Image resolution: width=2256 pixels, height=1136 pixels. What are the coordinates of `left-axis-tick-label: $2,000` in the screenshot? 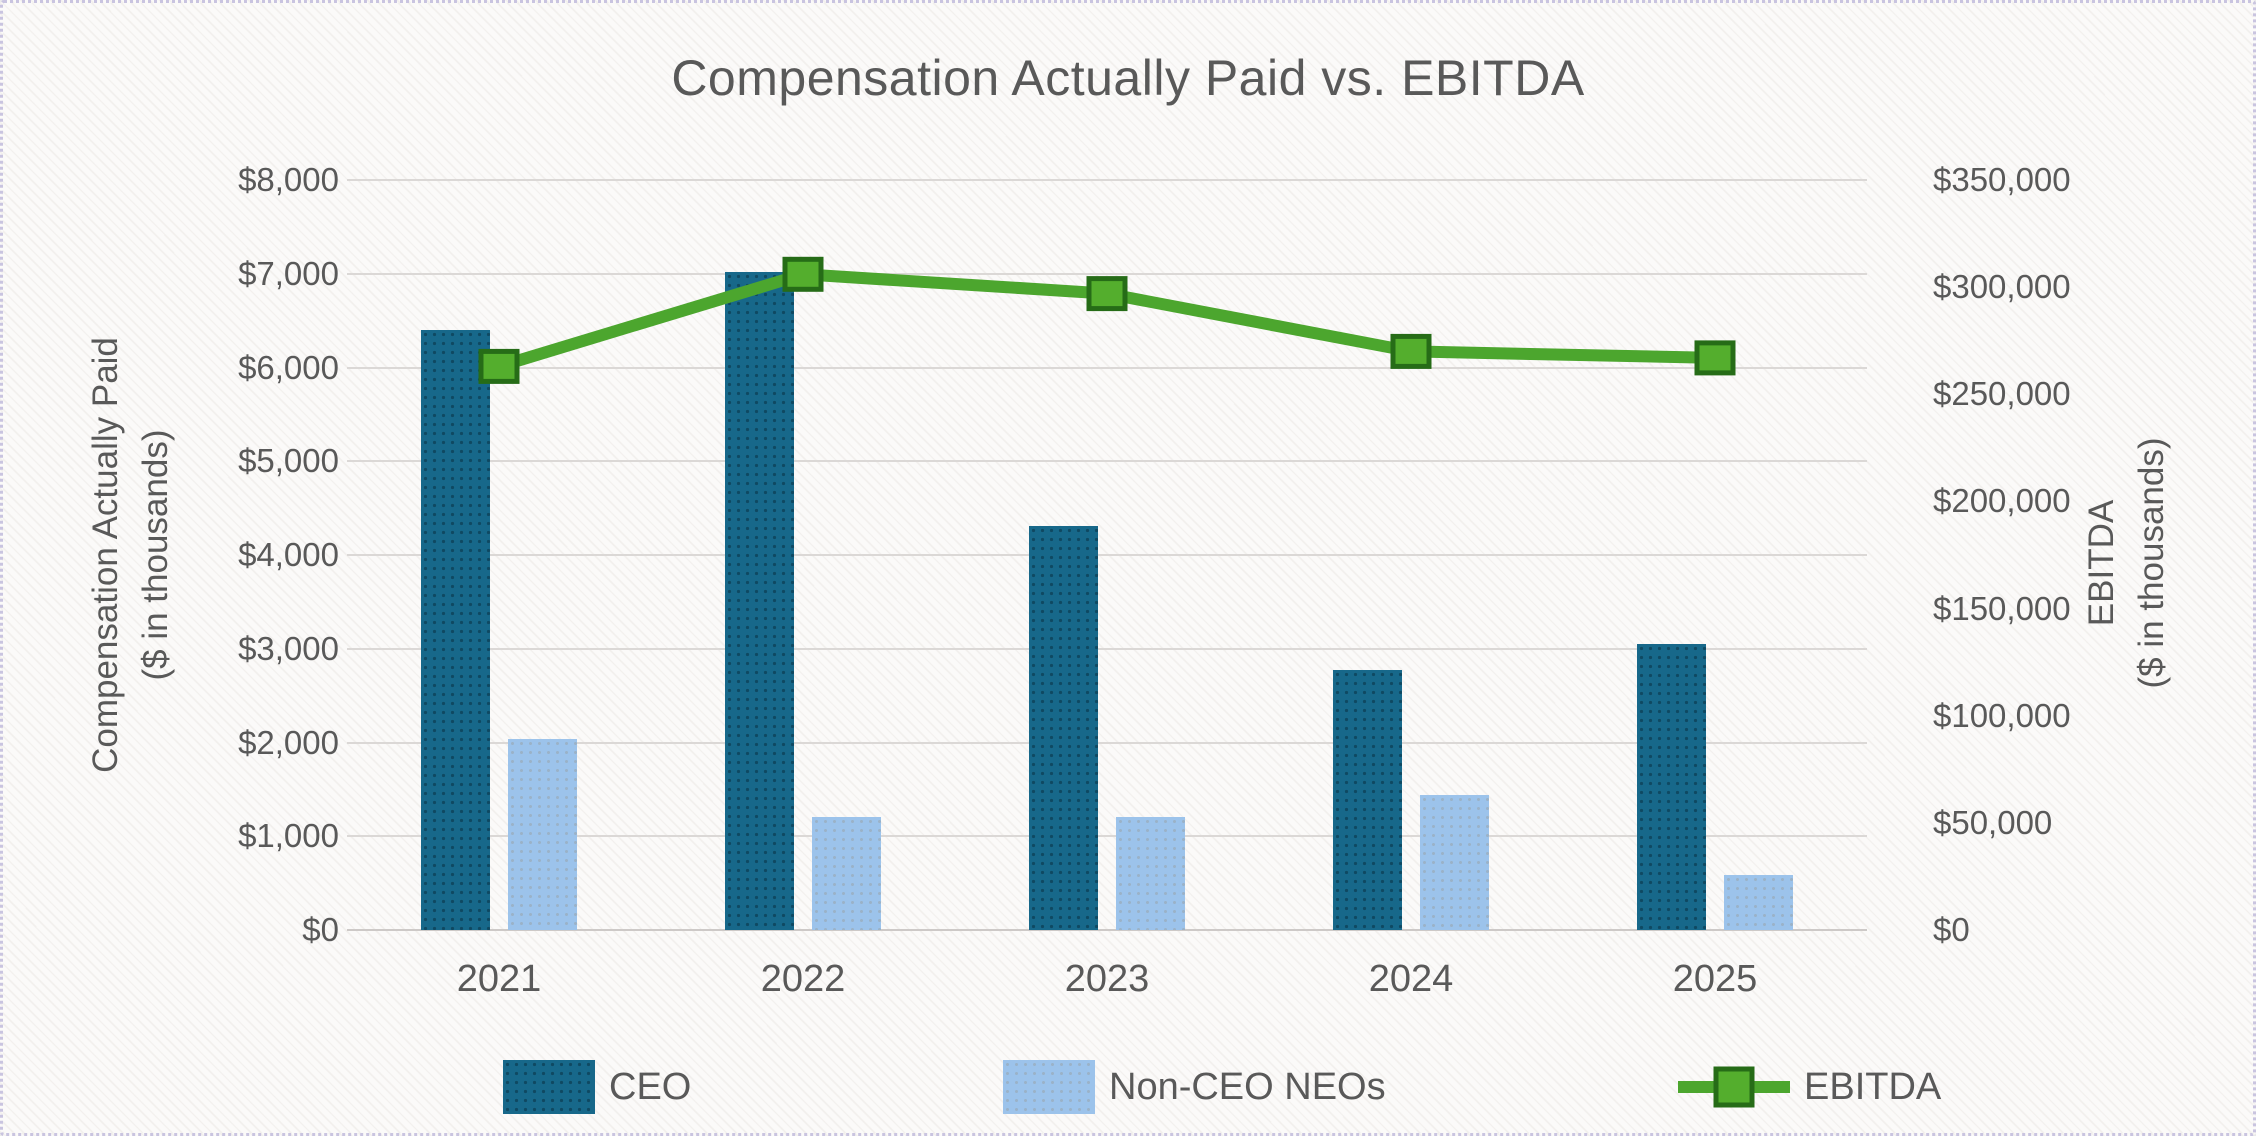 It's located at (288, 742).